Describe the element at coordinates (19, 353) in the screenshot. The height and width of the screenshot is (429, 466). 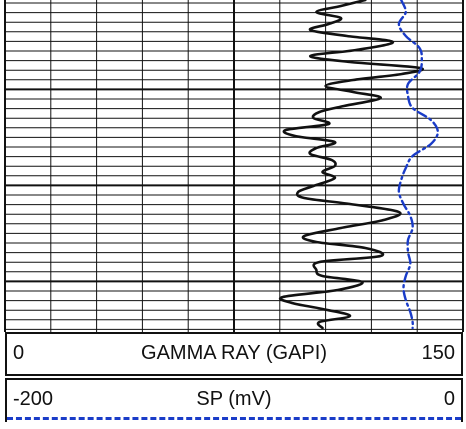
I see `gamma-ray-min-label: 0` at that location.